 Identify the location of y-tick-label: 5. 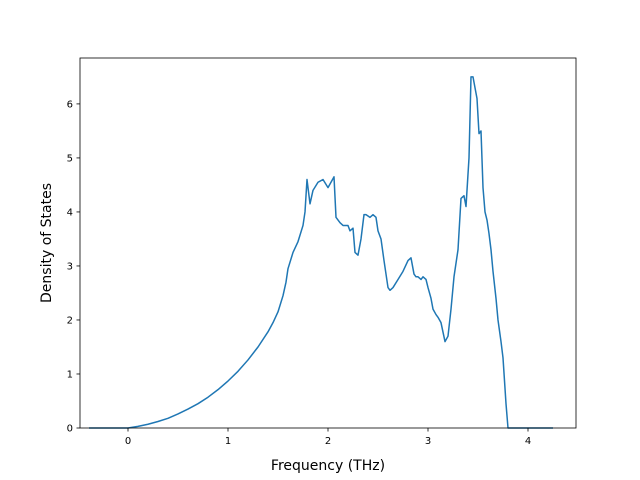
(70, 158).